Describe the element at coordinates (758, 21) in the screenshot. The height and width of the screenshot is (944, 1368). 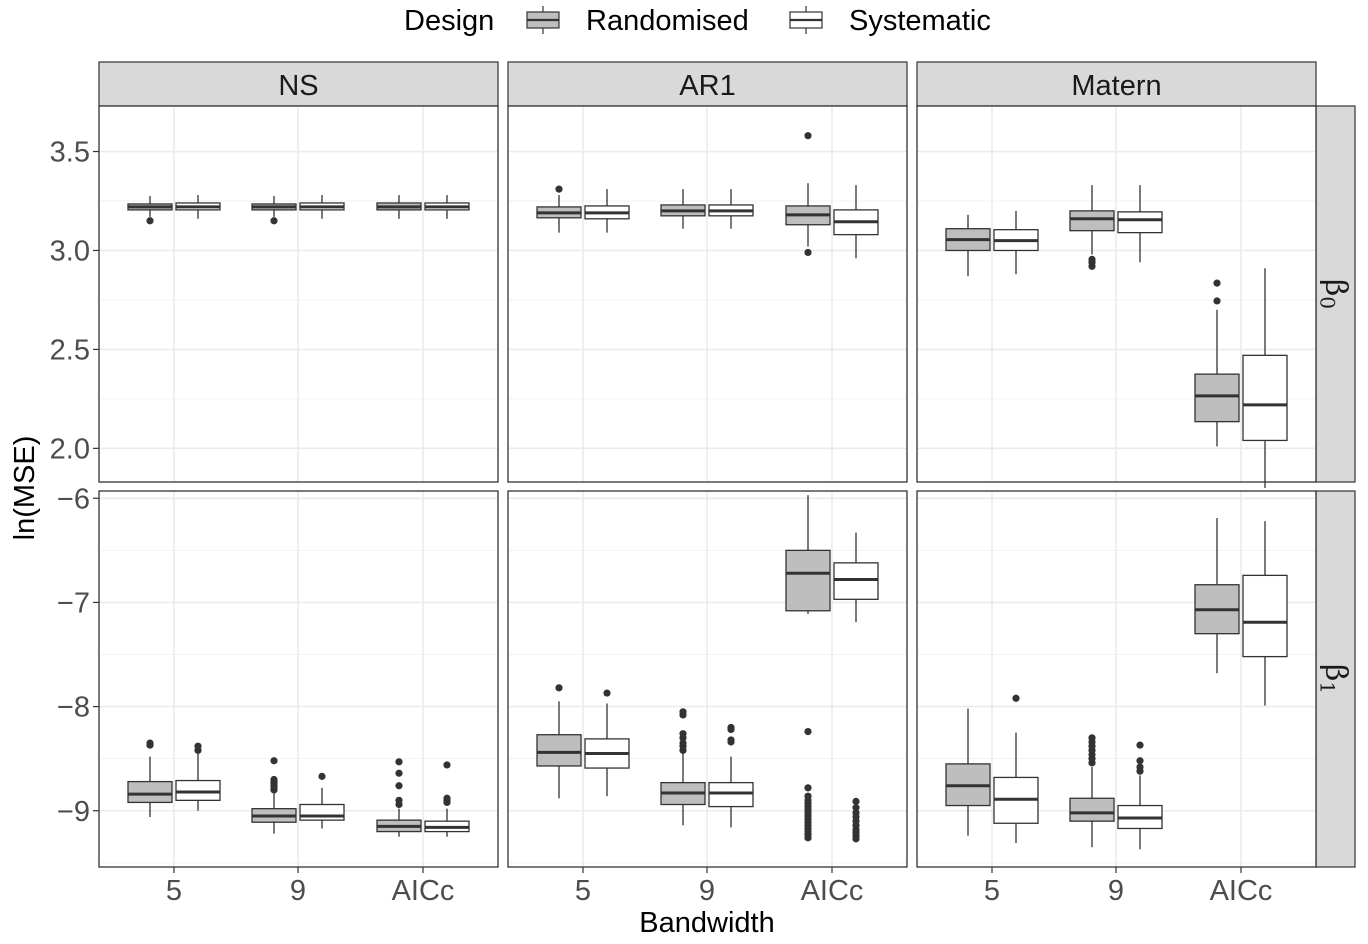
I see `legend-entries: Randomised Systematic` at that location.